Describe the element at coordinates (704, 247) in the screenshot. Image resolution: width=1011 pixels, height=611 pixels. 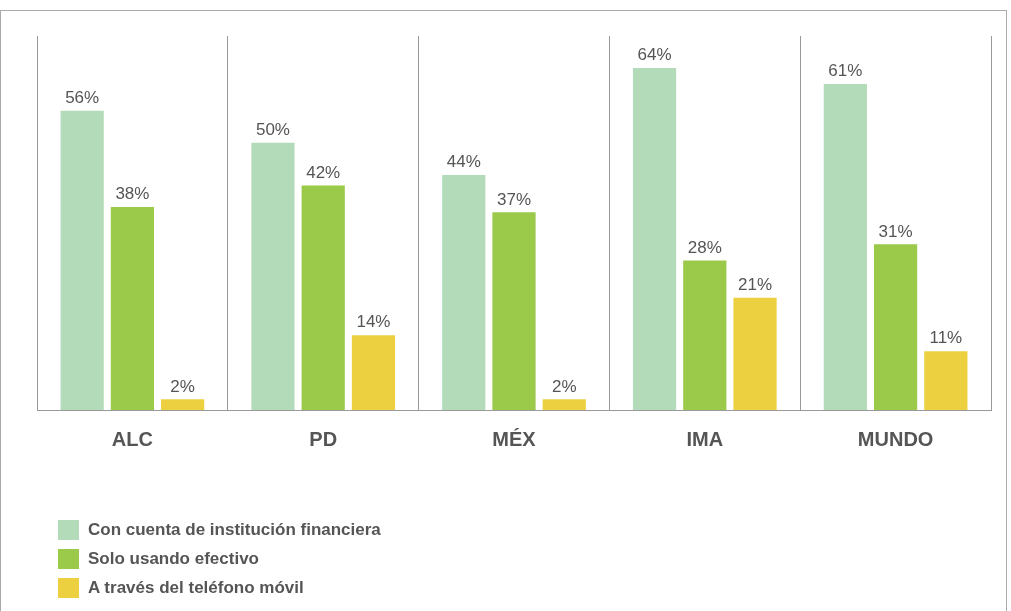
I see `data-label: 28%` at that location.